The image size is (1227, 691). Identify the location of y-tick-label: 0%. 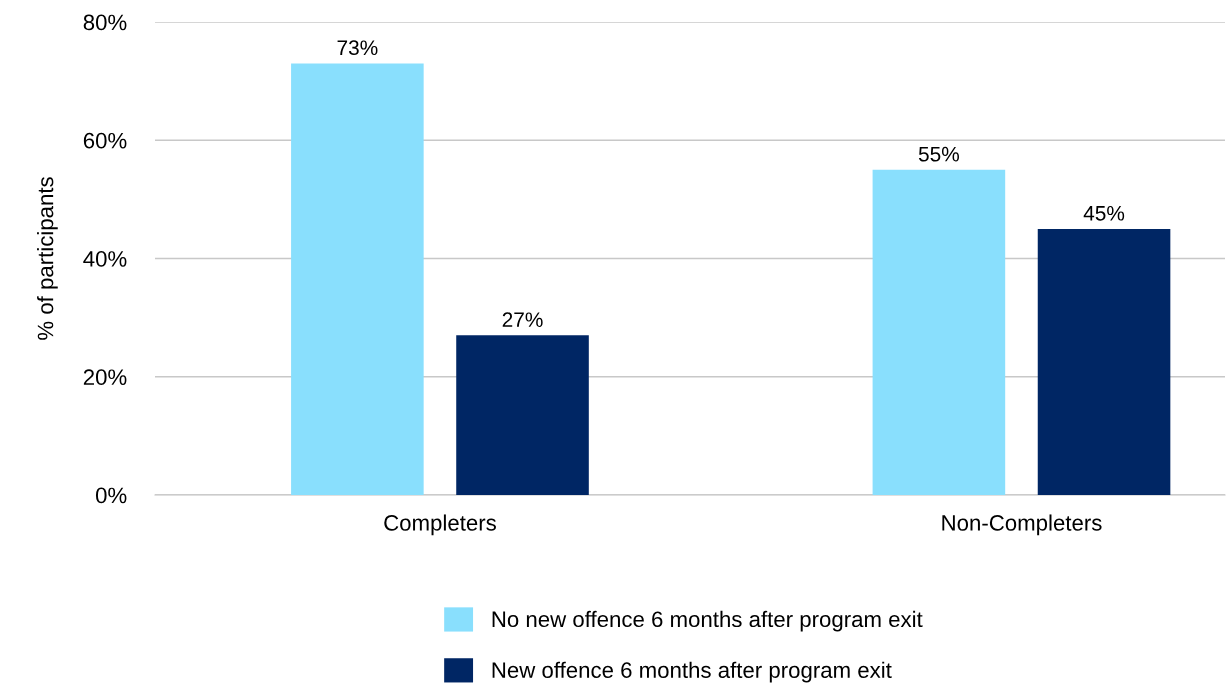
(111, 495).